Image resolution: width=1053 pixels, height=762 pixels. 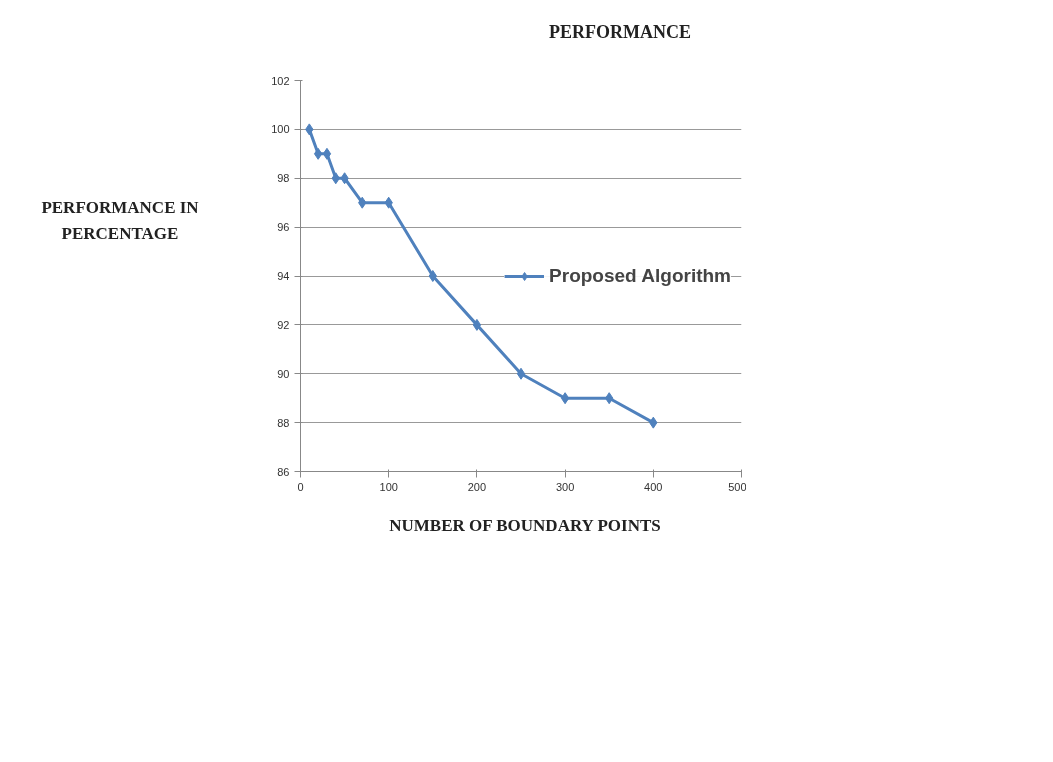 What do you see at coordinates (283, 373) in the screenshot?
I see `y-tick-label: 90` at bounding box center [283, 373].